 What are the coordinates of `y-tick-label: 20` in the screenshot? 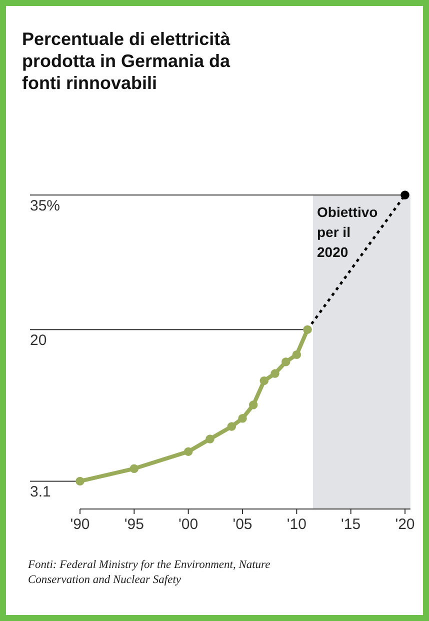 It's located at (38, 340).